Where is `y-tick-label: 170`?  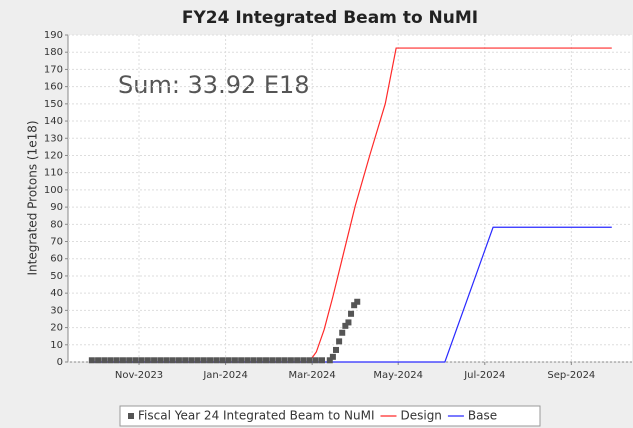 y-tick-label: 170 is located at coordinates (53, 69).